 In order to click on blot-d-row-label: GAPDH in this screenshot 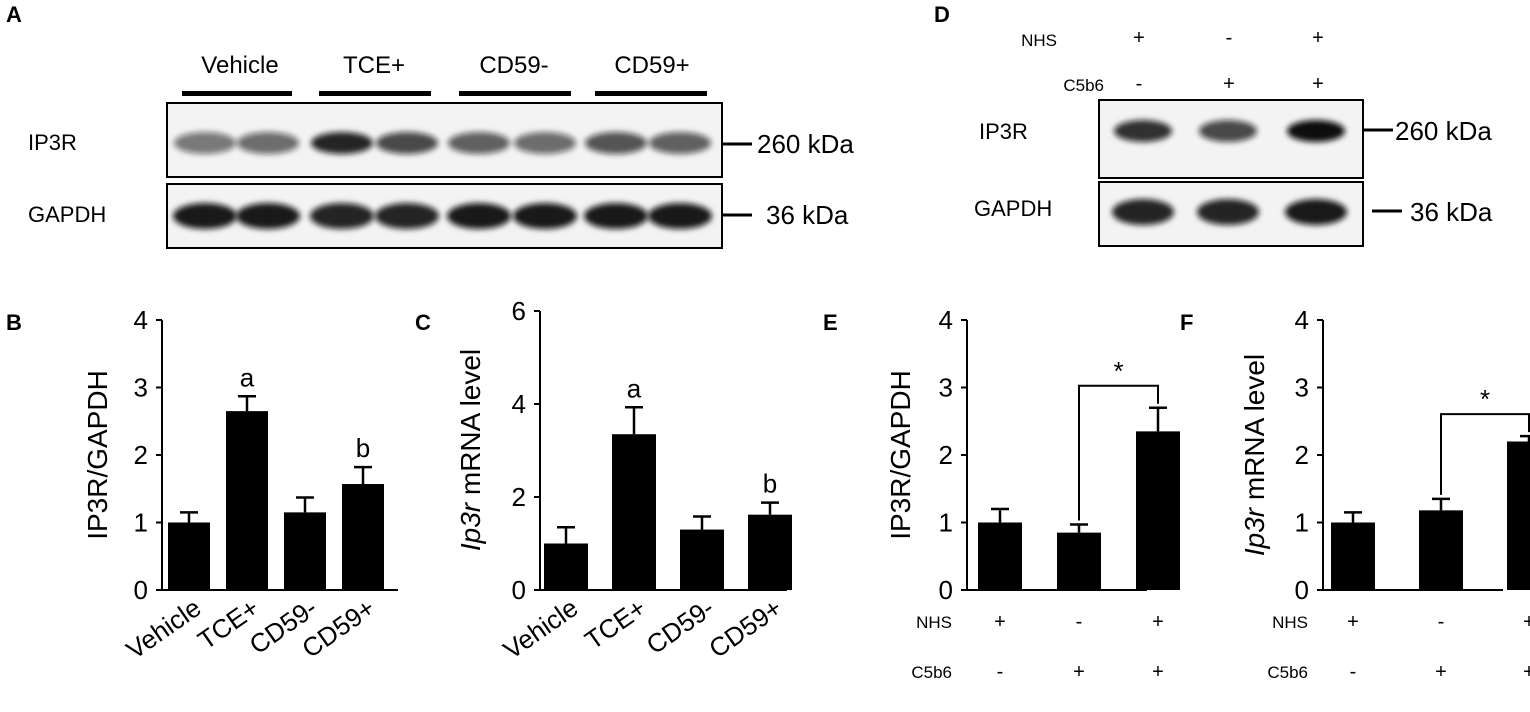, I will do `click(1013, 208)`.